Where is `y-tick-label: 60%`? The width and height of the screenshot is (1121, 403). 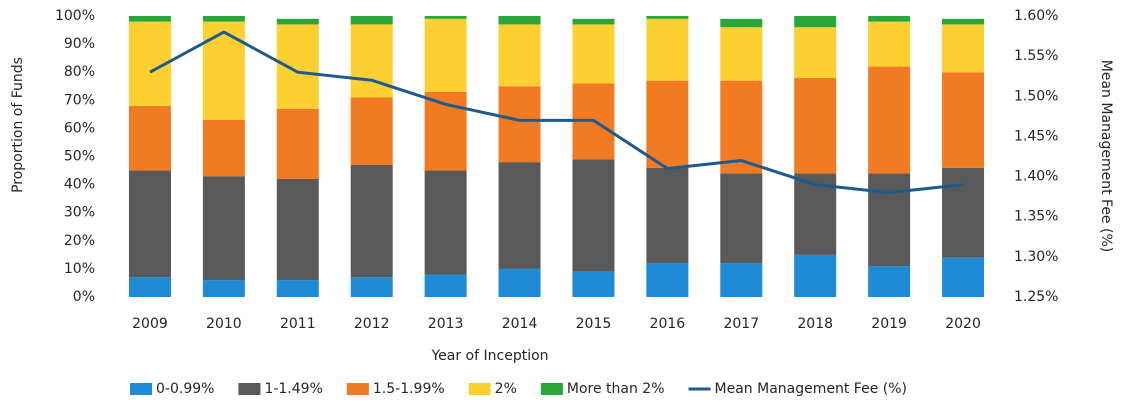 y-tick-label: 60% is located at coordinates (79, 128).